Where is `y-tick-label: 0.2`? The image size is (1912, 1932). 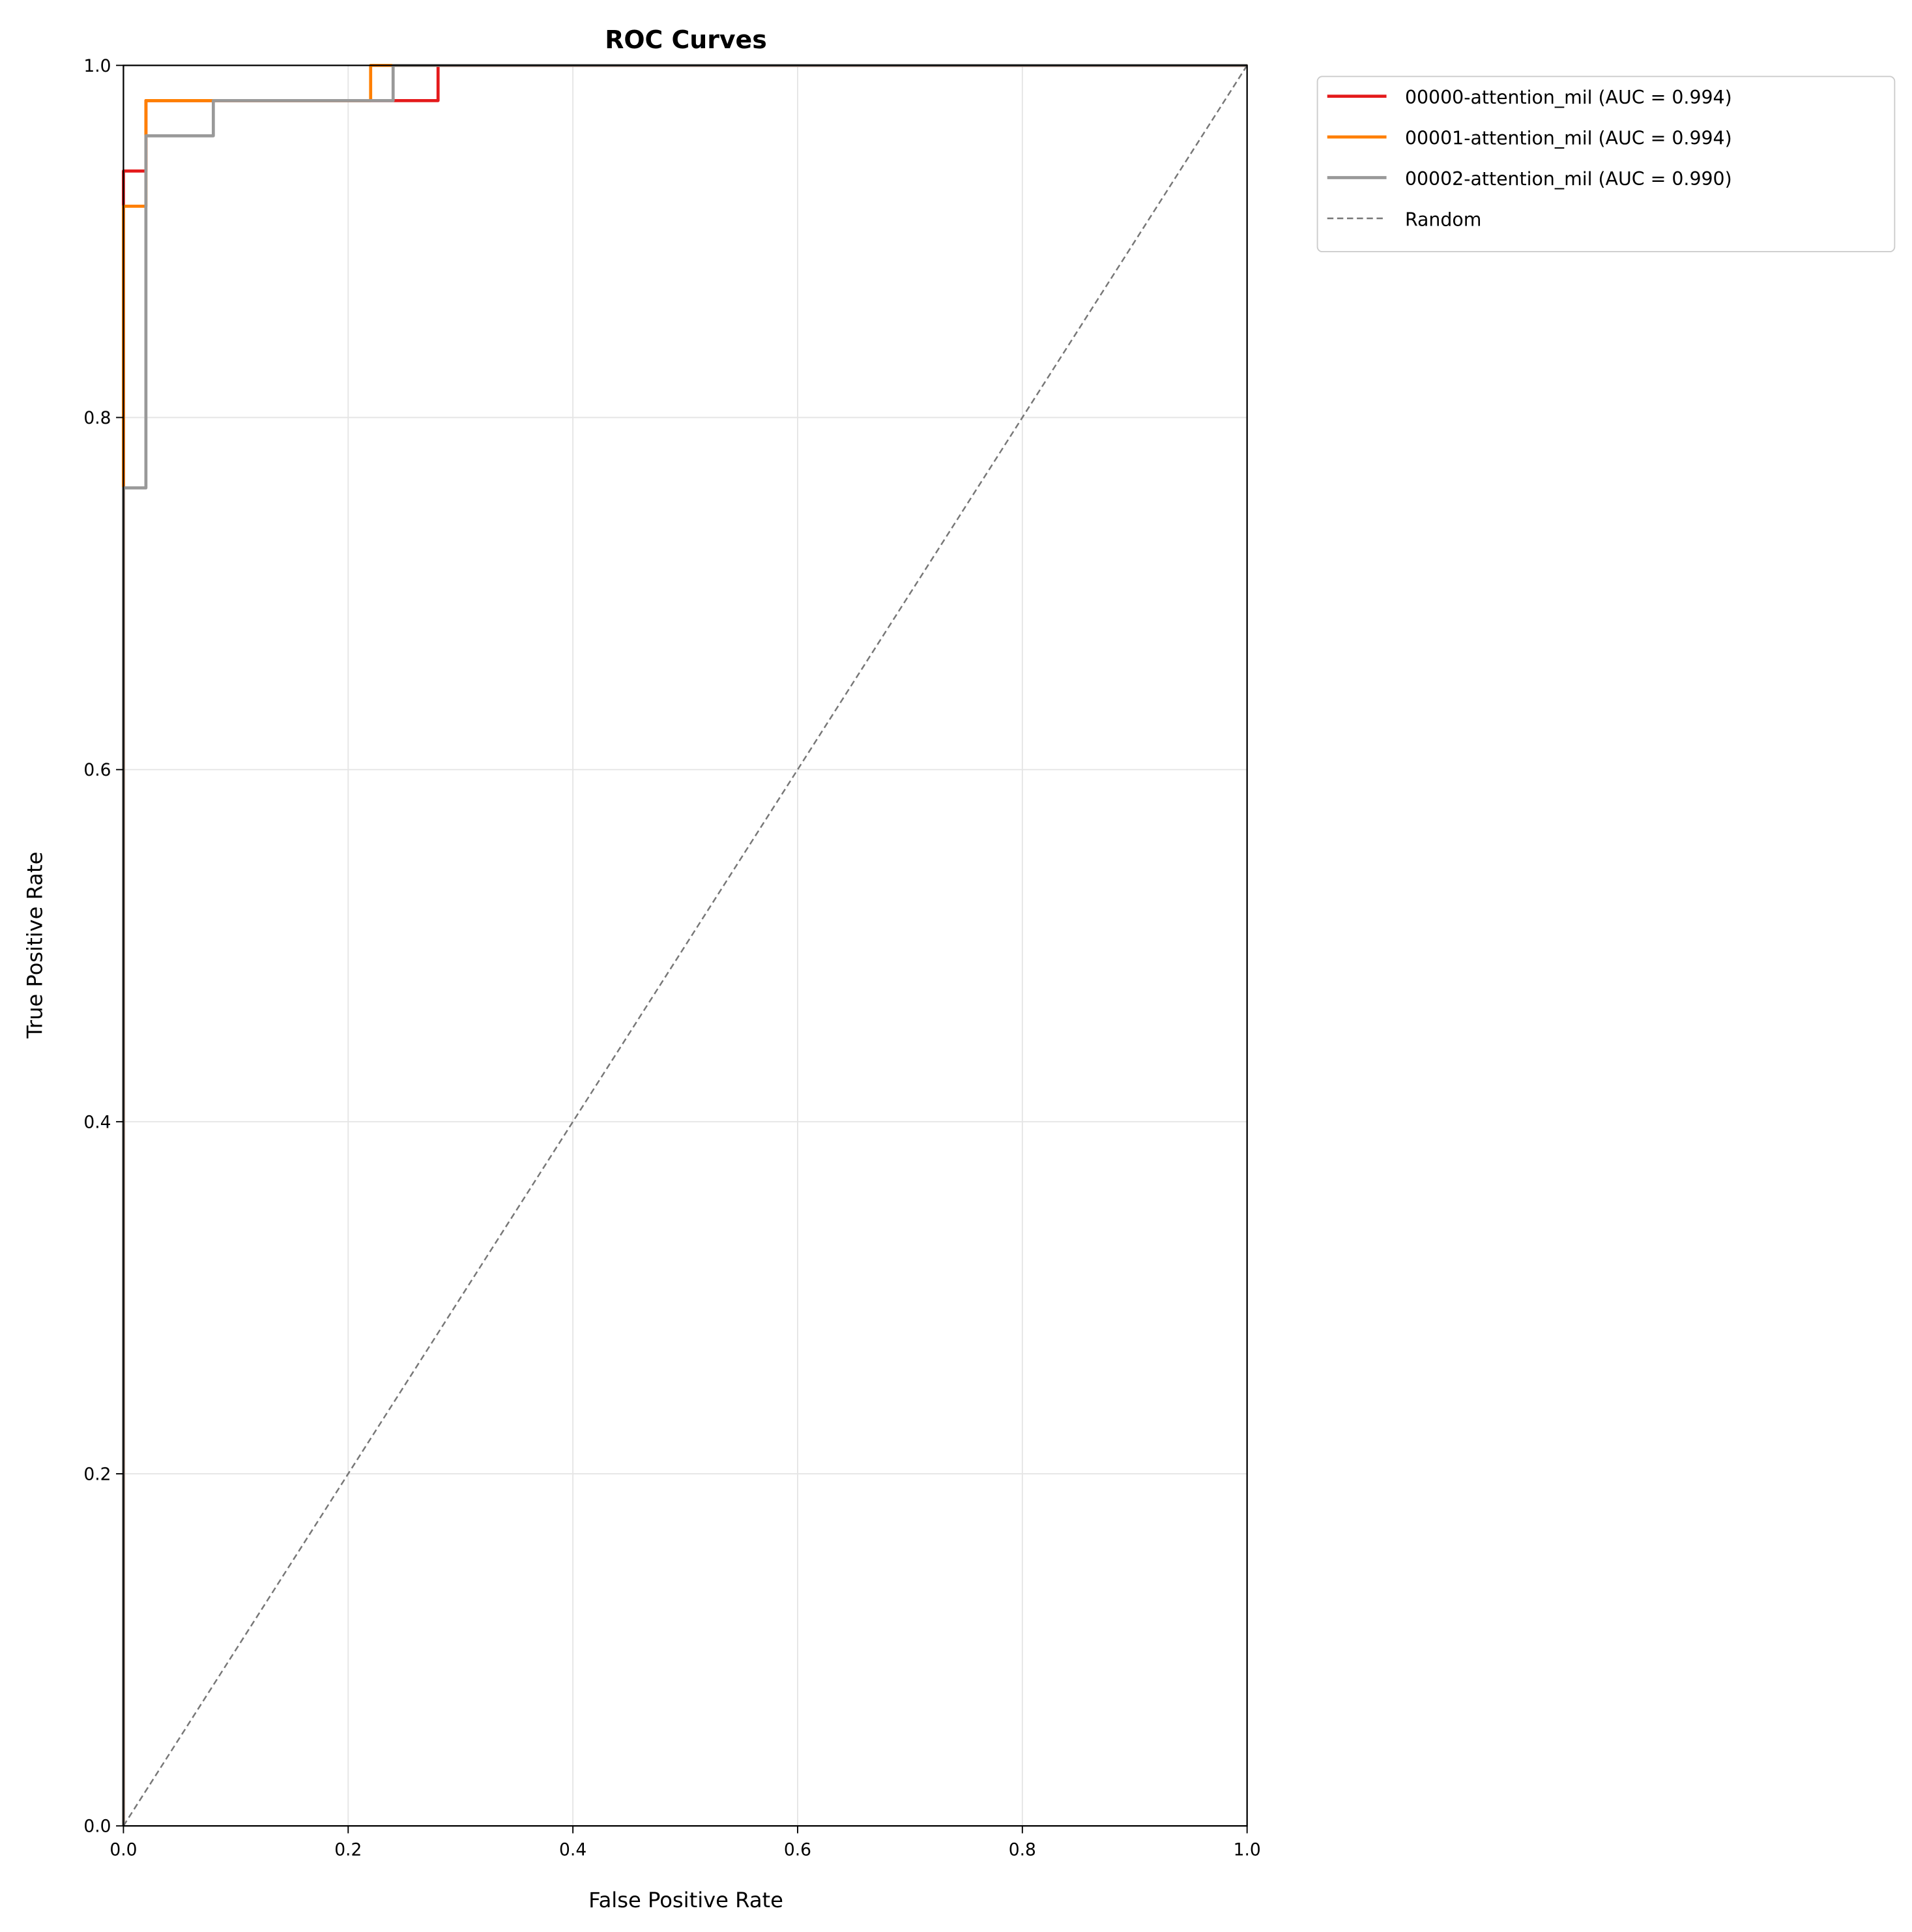 y-tick-label: 0.2 is located at coordinates (97, 1475).